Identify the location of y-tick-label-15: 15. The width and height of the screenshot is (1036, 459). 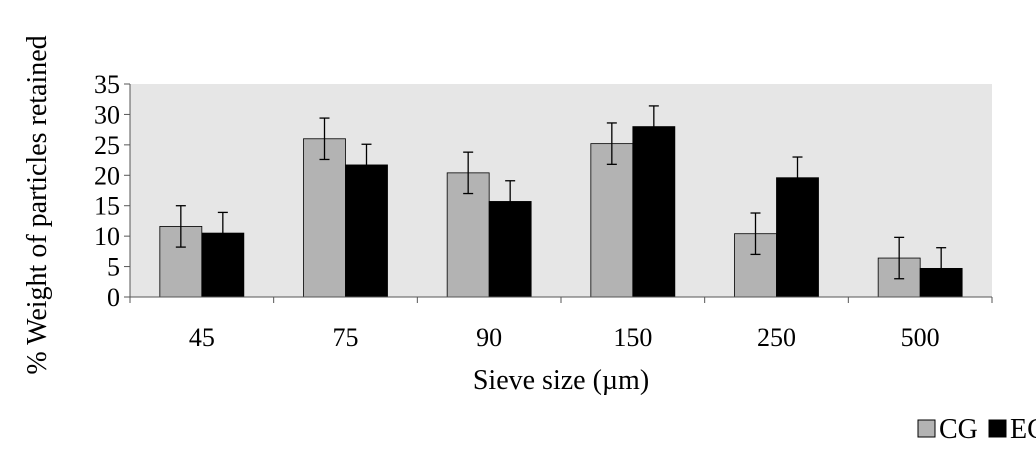
(107, 206).